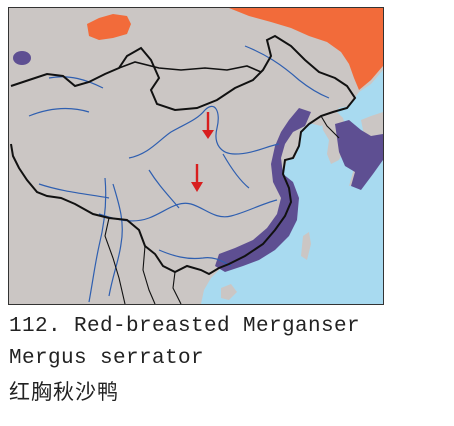 This screenshot has width=454, height=426. What do you see at coordinates (185, 326) in the screenshot?
I see `species-title: 112. Red-breasted Merganser` at bounding box center [185, 326].